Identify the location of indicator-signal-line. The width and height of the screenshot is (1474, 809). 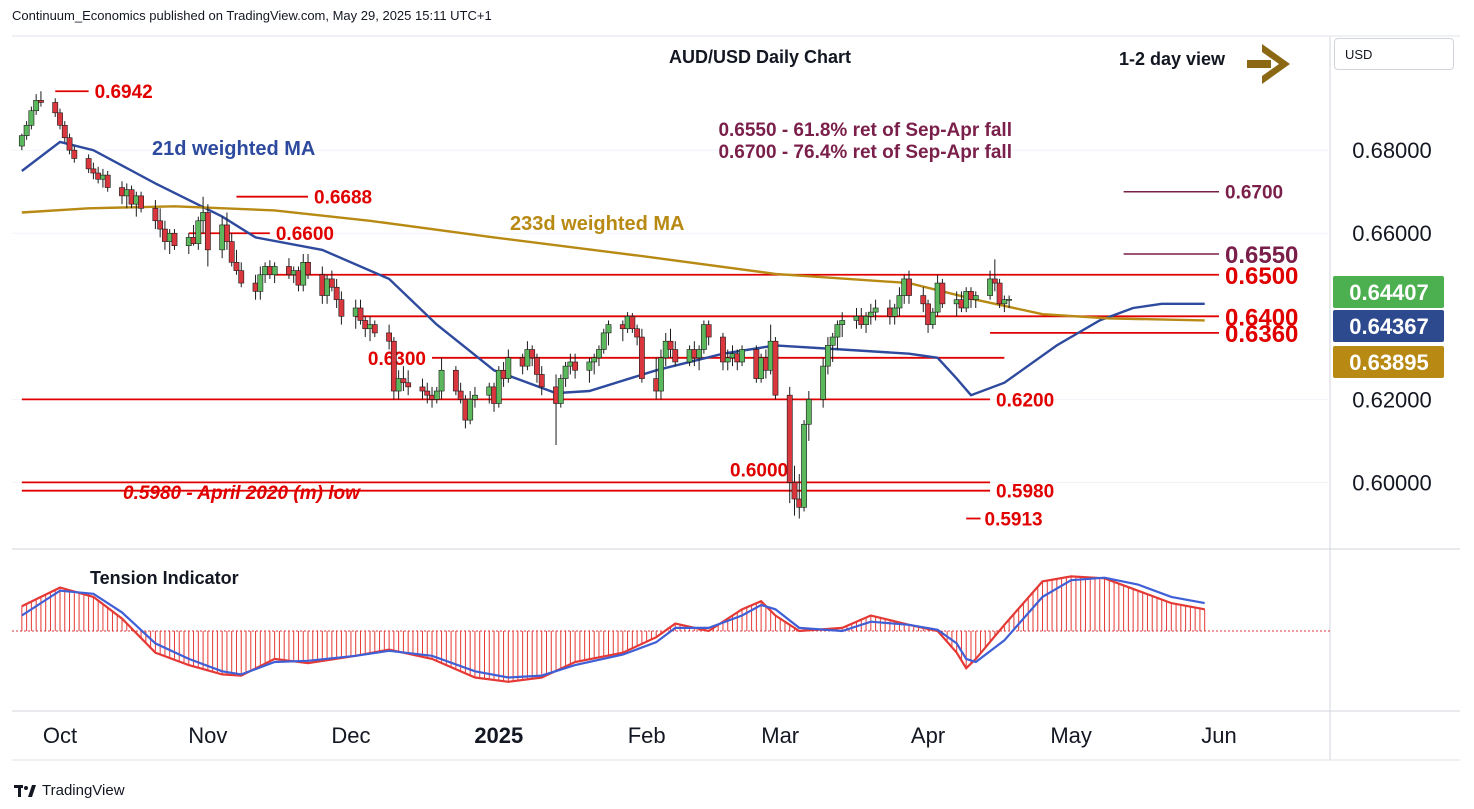
(613, 627).